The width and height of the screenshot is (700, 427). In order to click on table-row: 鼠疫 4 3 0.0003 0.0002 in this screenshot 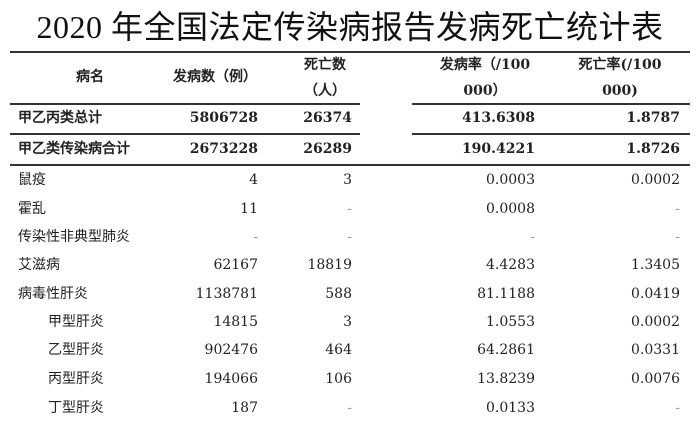, I will do `click(350, 180)`.